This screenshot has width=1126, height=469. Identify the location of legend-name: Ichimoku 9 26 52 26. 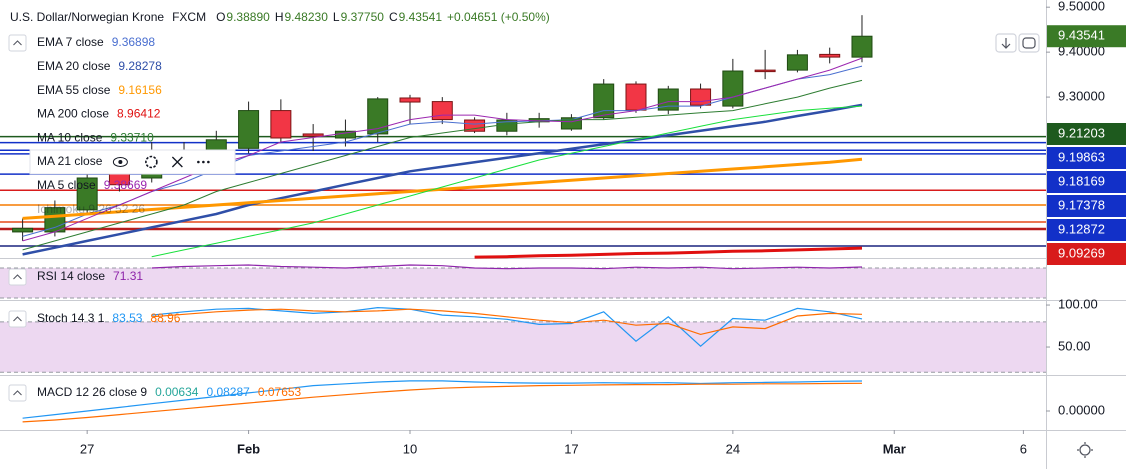
(91, 209).